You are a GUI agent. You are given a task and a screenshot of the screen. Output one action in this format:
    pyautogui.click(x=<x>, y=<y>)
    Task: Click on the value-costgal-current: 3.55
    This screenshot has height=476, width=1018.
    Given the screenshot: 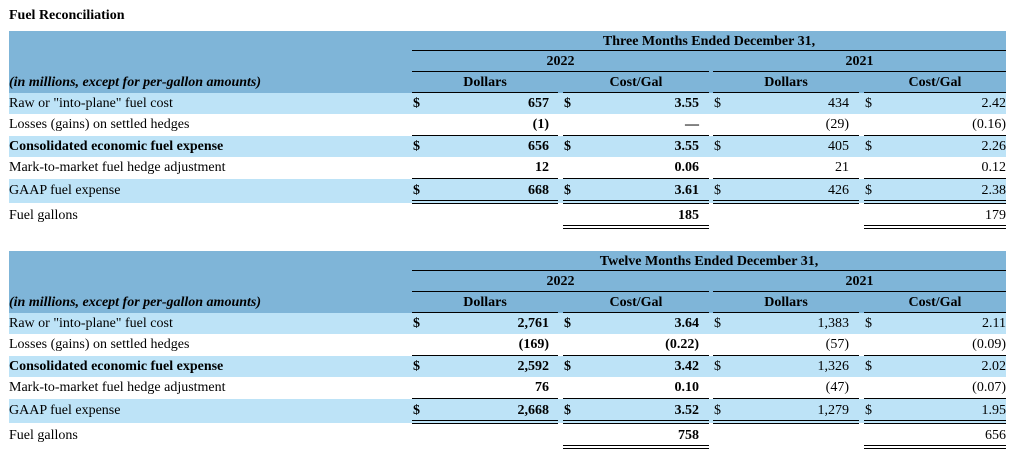 What is the action you would take?
    pyautogui.click(x=687, y=146)
    